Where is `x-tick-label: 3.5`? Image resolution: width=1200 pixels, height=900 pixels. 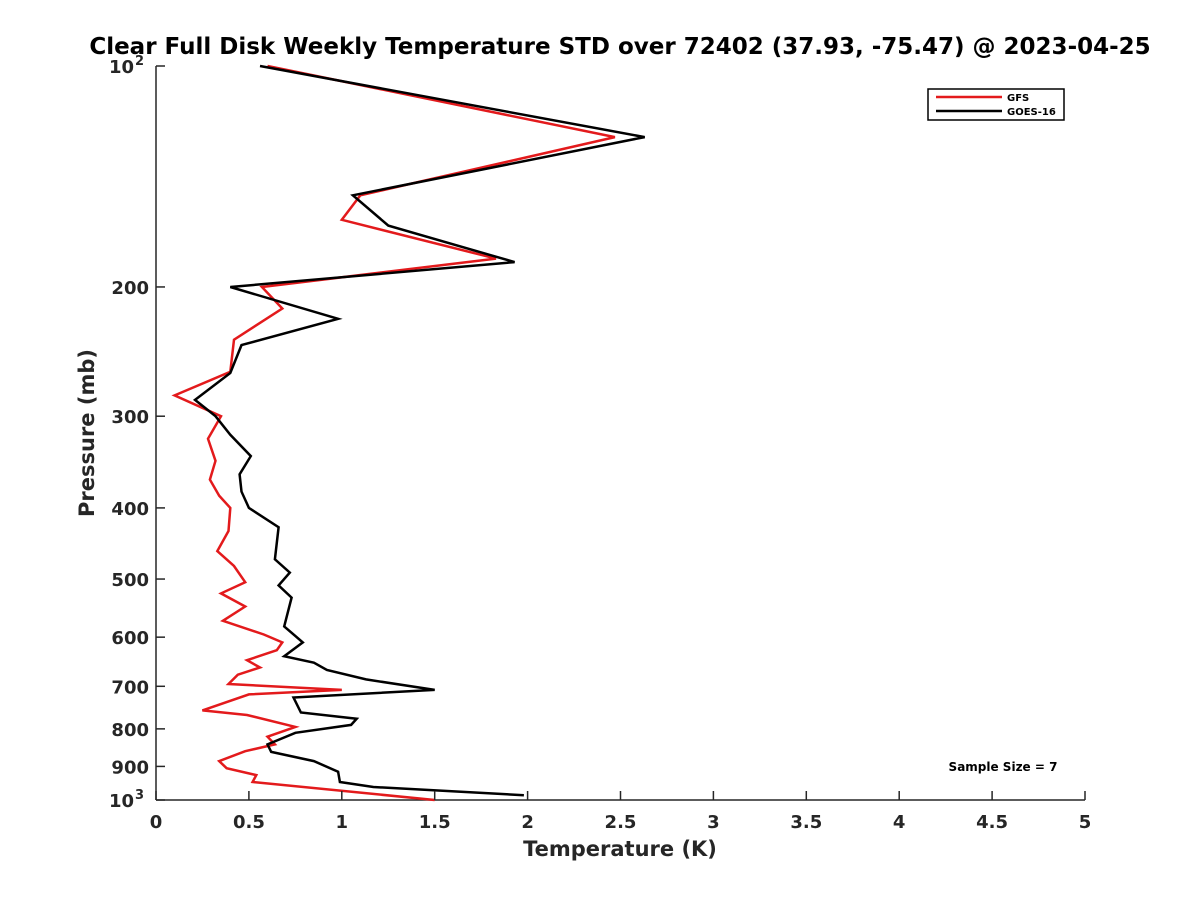 x-tick-label: 3.5 is located at coordinates (806, 822).